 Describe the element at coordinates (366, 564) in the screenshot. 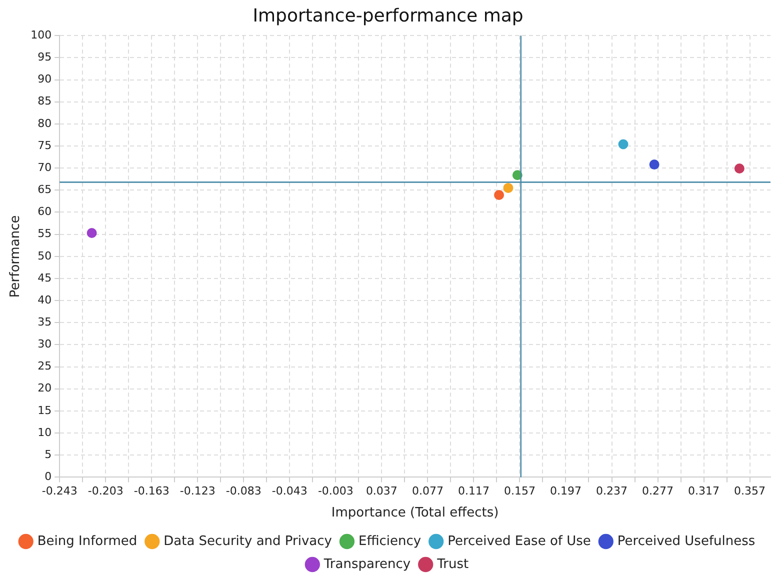

I see `legend-label: Transparency` at that location.